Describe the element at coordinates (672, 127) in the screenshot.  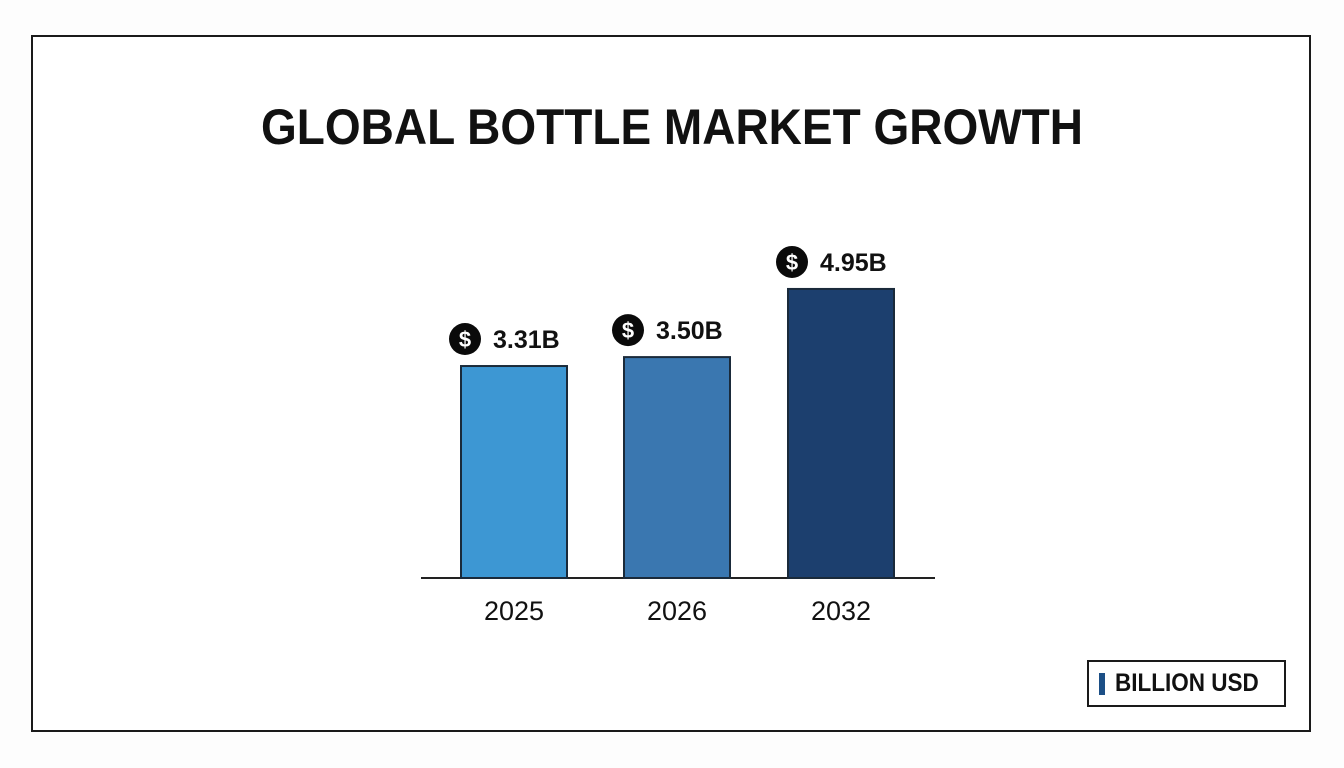
I see `chart-title: GLOBAL BOTTLE MARKET GROWTH` at that location.